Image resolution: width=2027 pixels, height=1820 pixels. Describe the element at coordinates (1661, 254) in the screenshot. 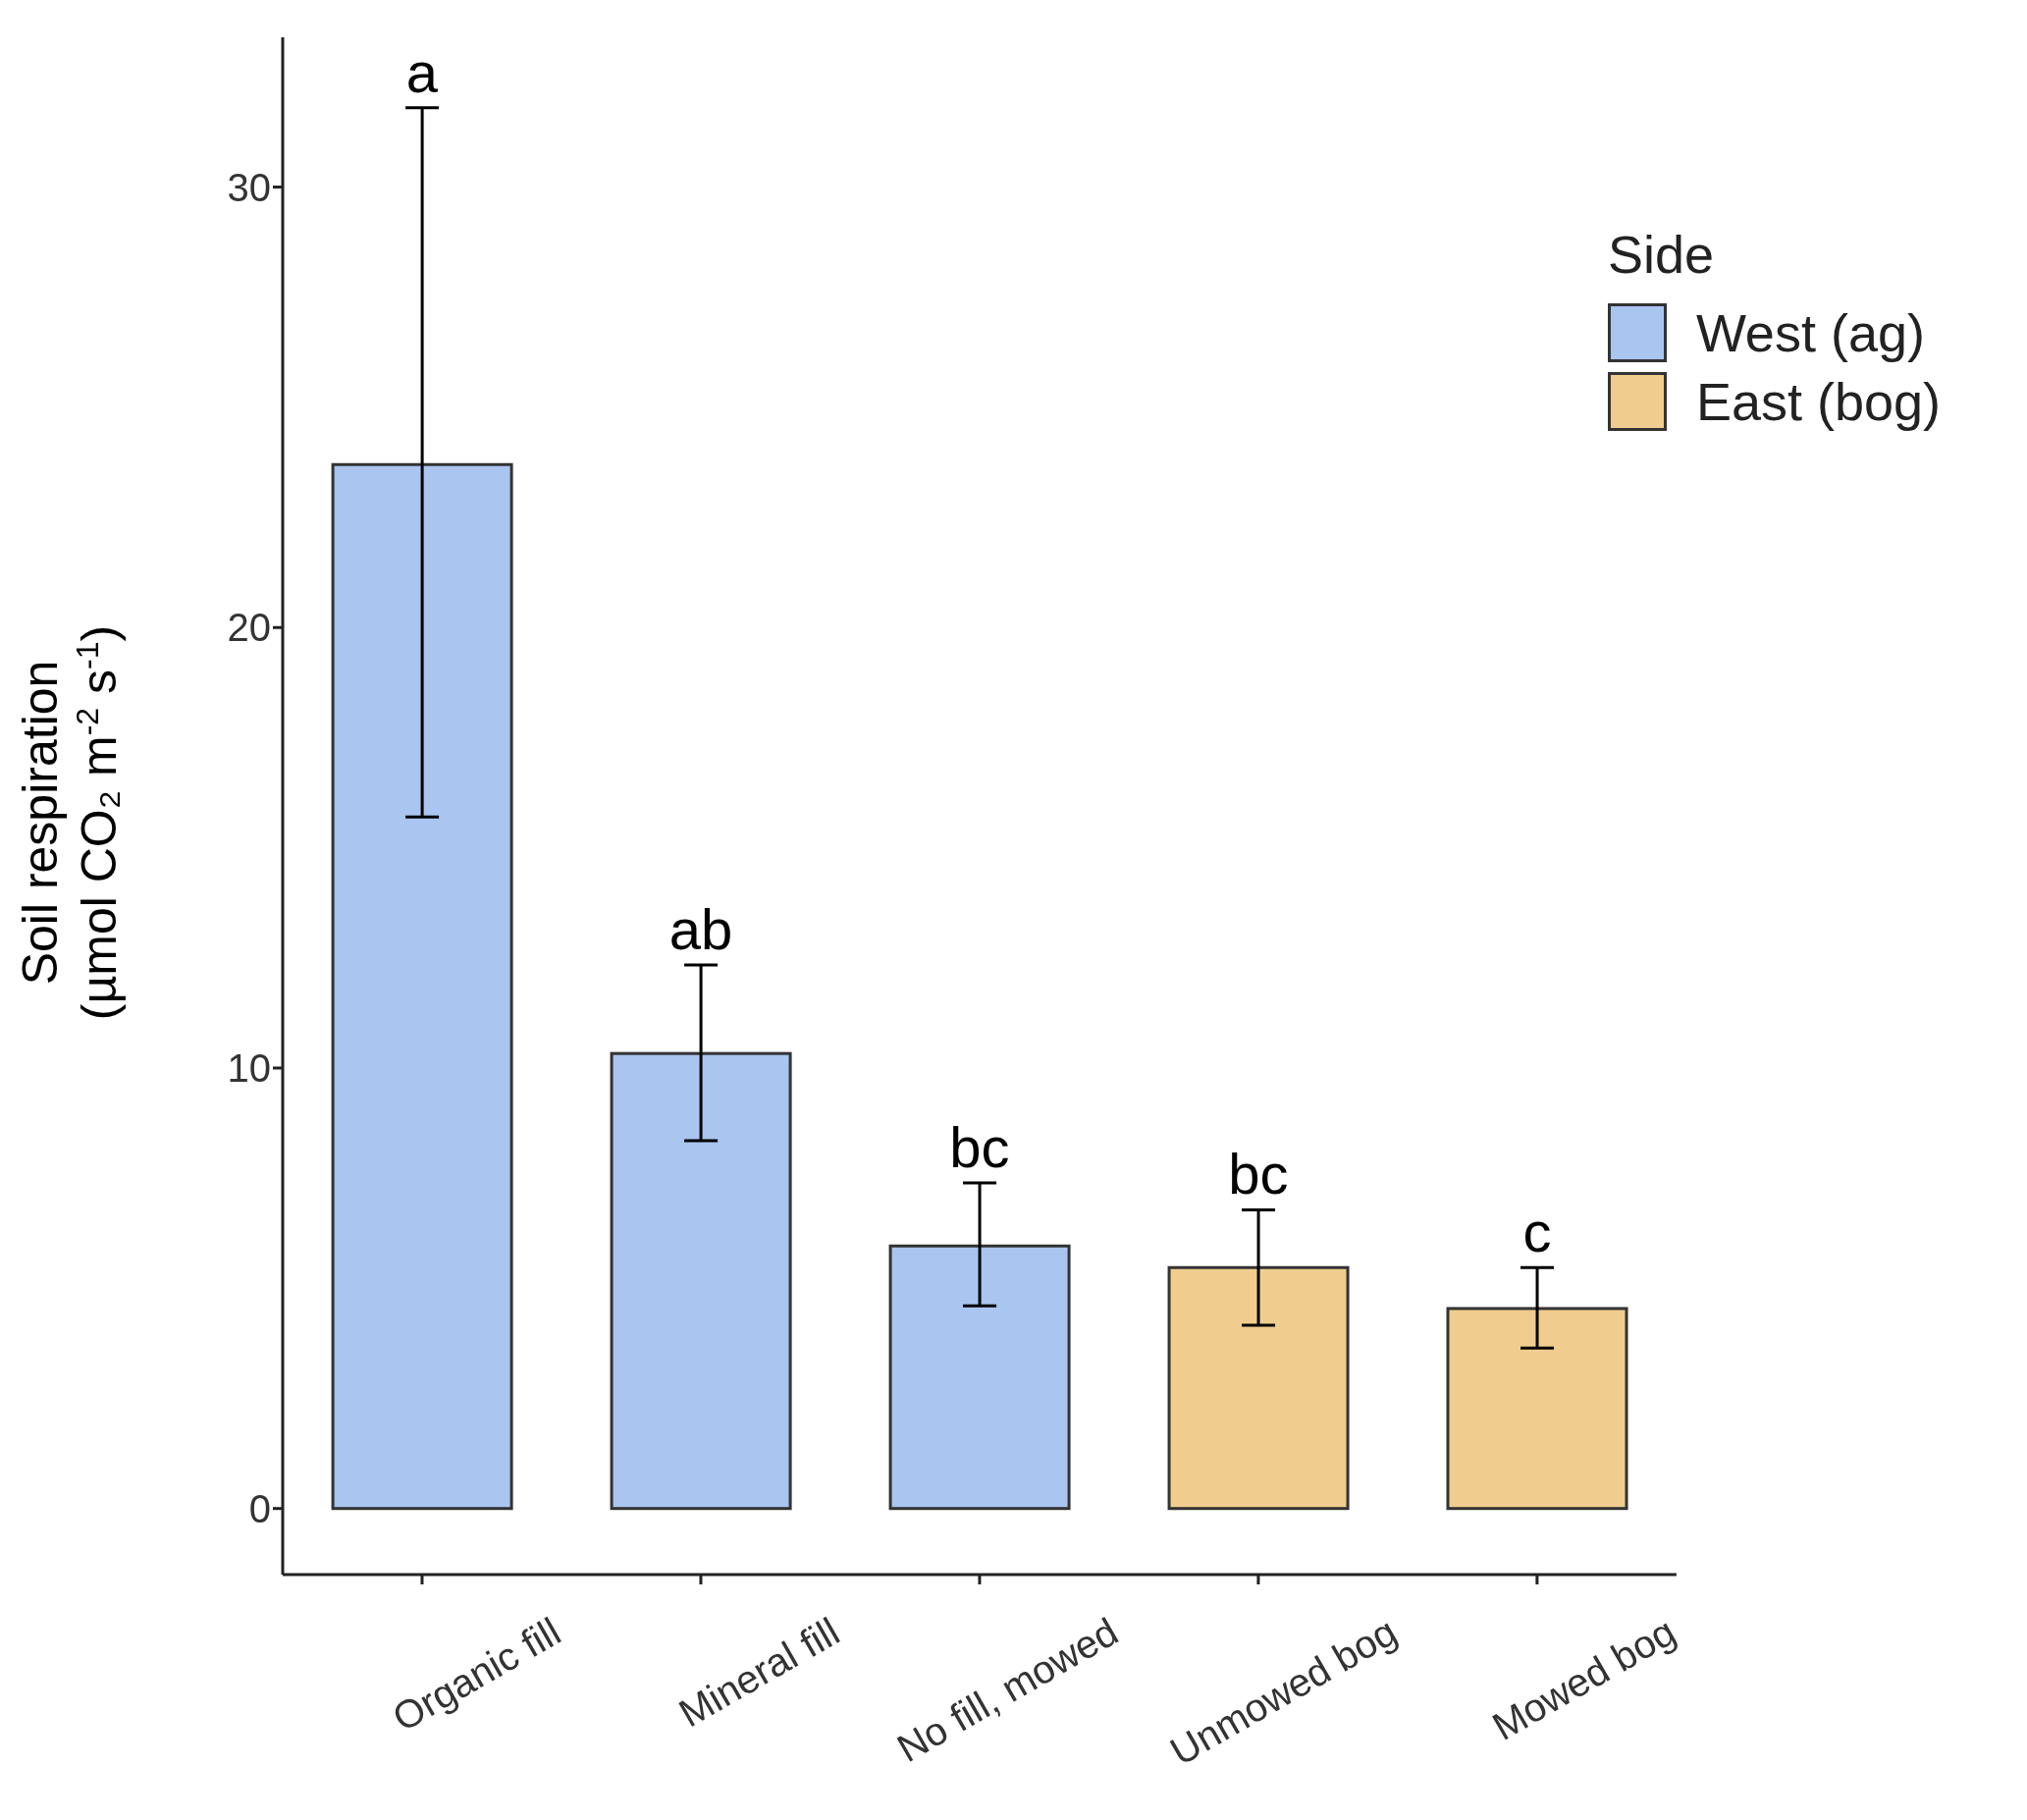

I see `legend-title: Side` at that location.